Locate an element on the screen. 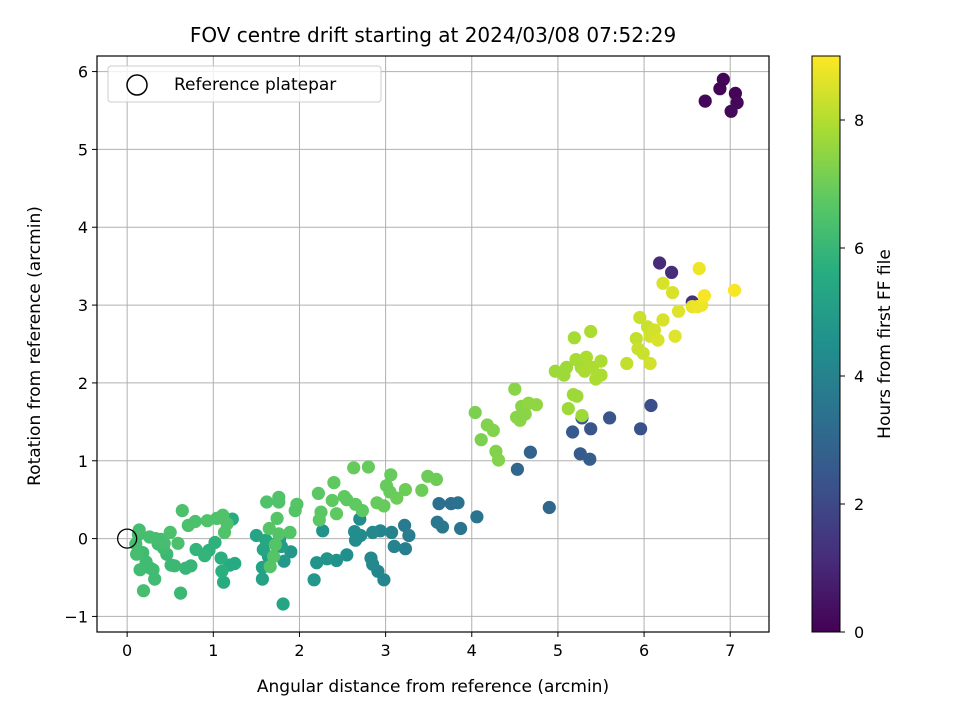  x-tick-label: 5 is located at coordinates (558, 650).